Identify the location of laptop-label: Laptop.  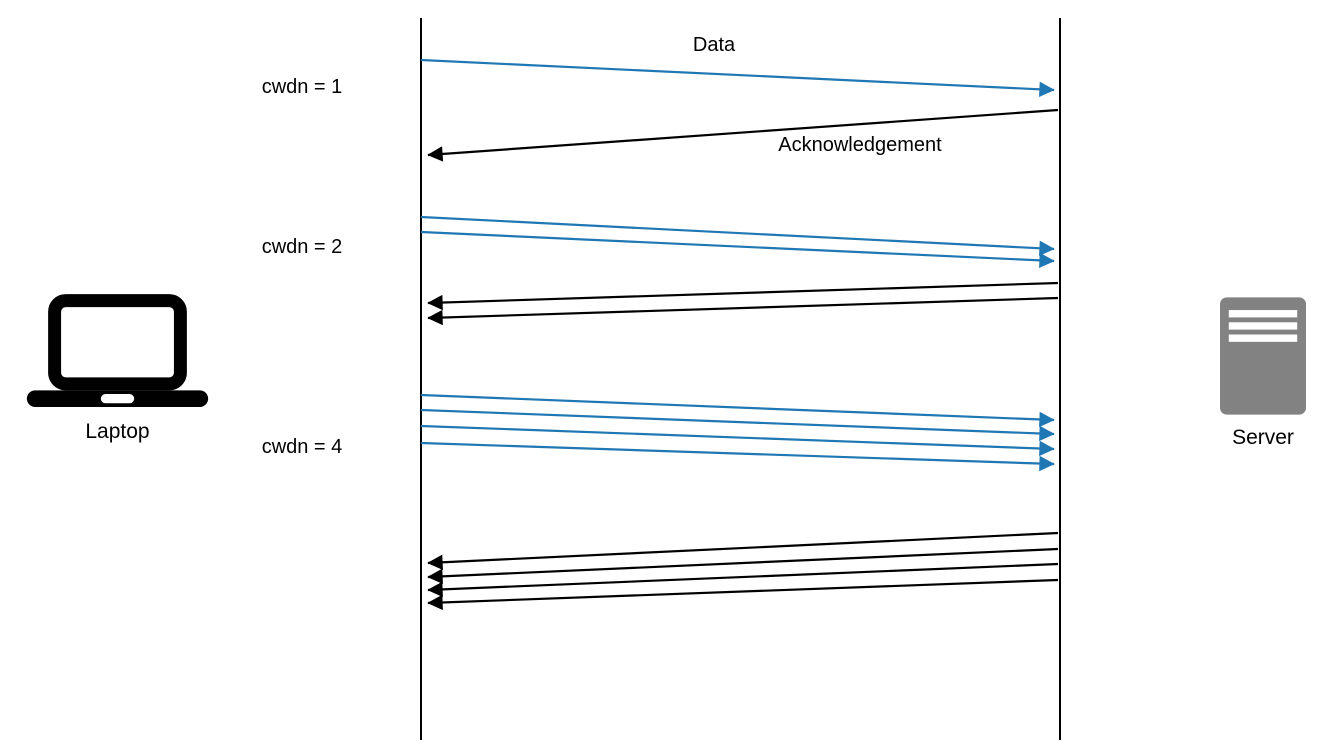
(117, 431).